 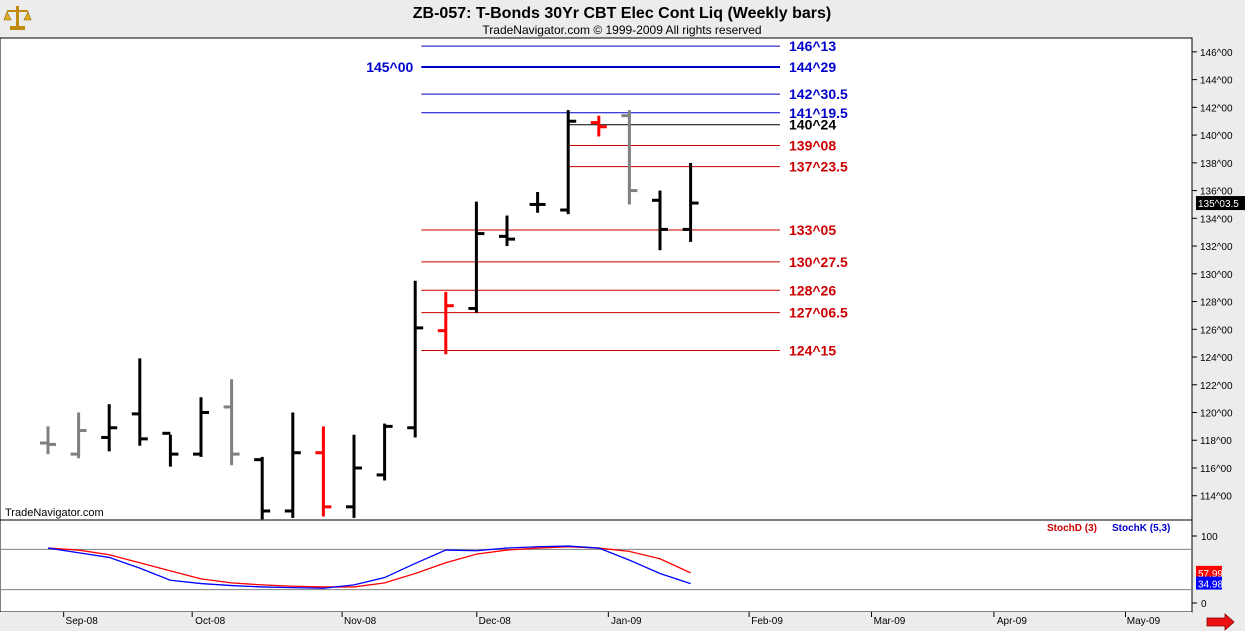 I want to click on level-label: 124^15, so click(x=812, y=351).